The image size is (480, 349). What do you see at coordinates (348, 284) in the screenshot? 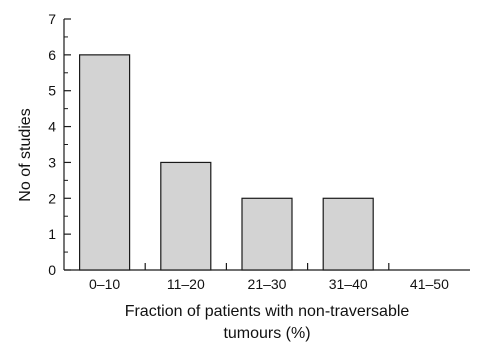
I see `x-tick-label: 31–40` at bounding box center [348, 284].